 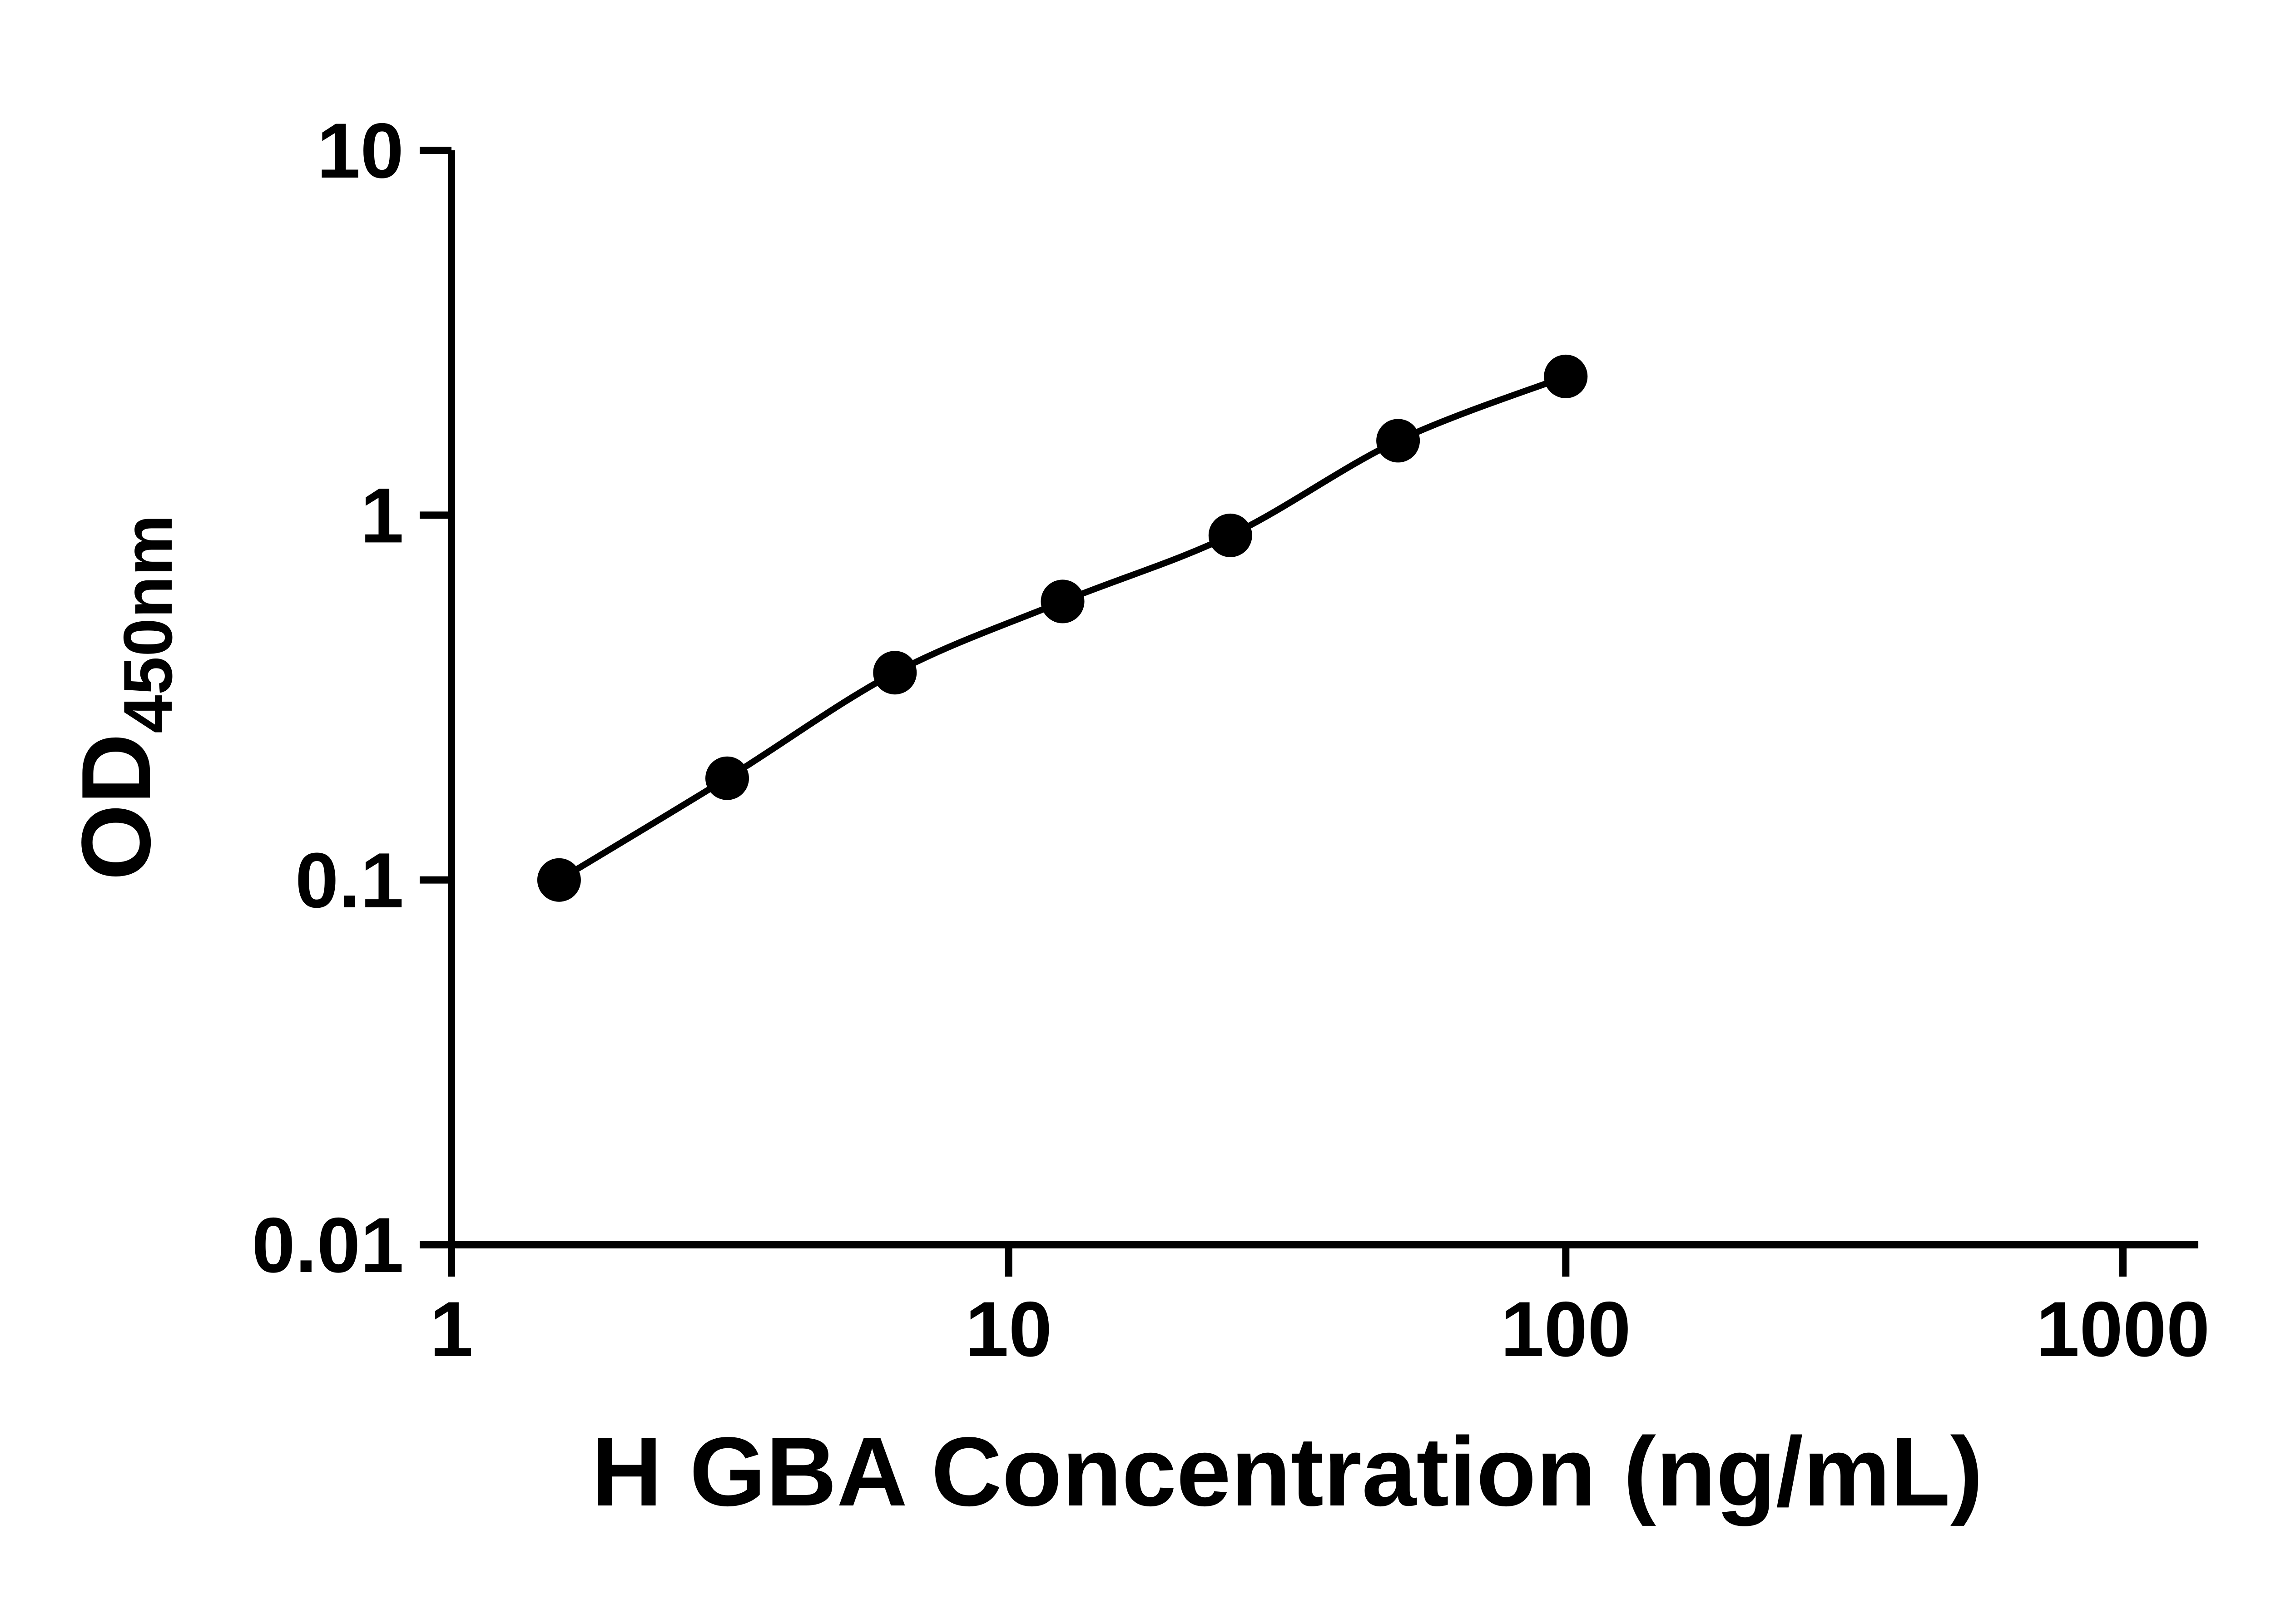 I want to click on data-point-6.25, so click(x=895, y=673).